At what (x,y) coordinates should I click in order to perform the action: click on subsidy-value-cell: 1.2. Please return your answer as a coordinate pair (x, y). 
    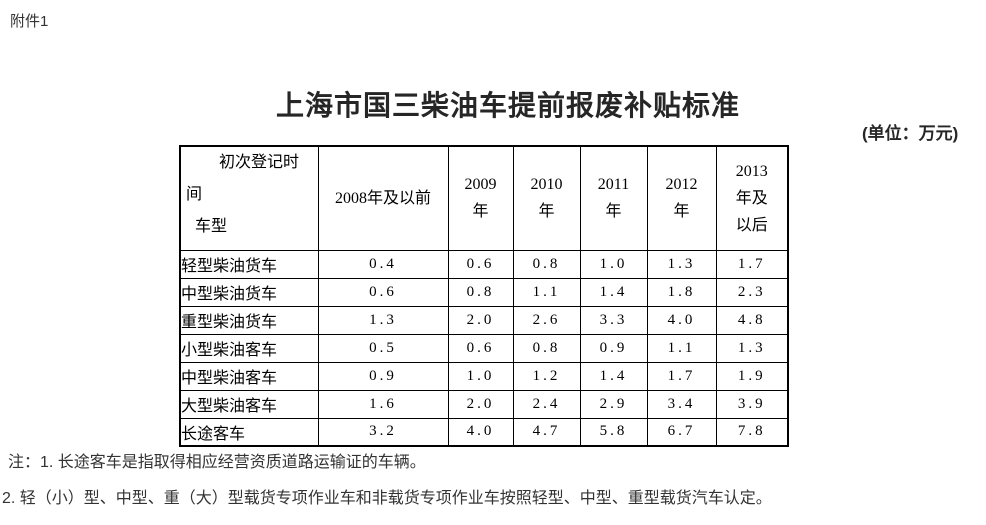
    Looking at the image, I should click on (546, 376).